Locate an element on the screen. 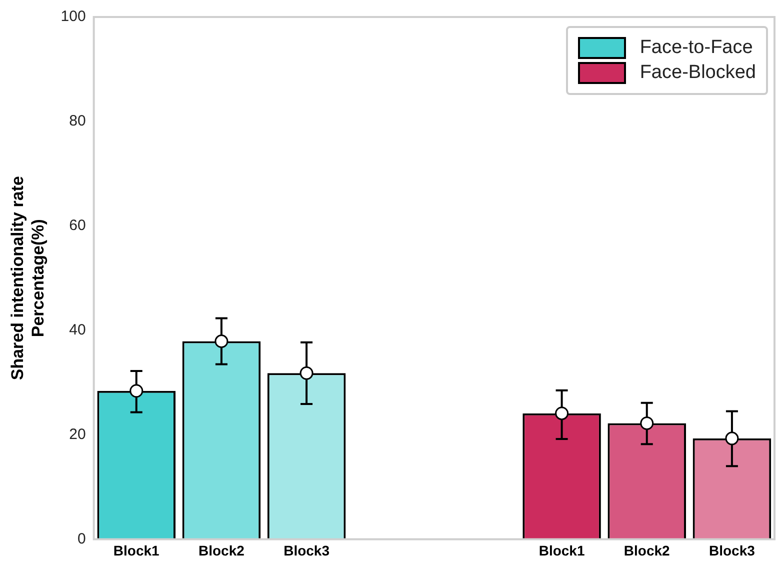 This screenshot has height=568, width=782. y-tick-label: 100 is located at coordinates (73, 17).